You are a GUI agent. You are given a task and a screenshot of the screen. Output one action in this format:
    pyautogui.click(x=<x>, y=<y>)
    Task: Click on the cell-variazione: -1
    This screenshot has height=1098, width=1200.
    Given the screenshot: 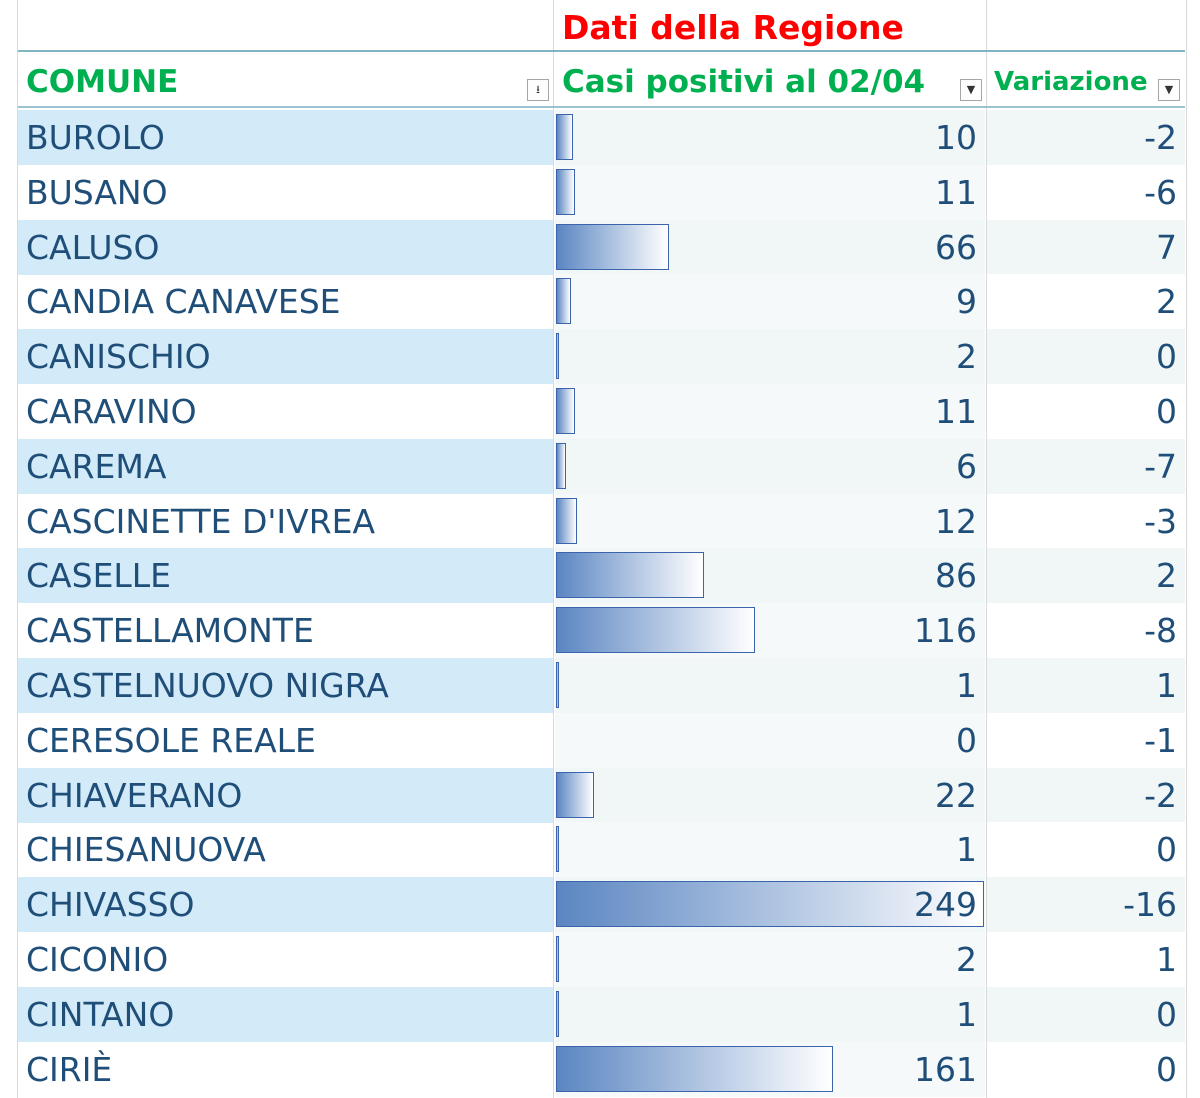 What is the action you would take?
    pyautogui.click(x=1086, y=740)
    